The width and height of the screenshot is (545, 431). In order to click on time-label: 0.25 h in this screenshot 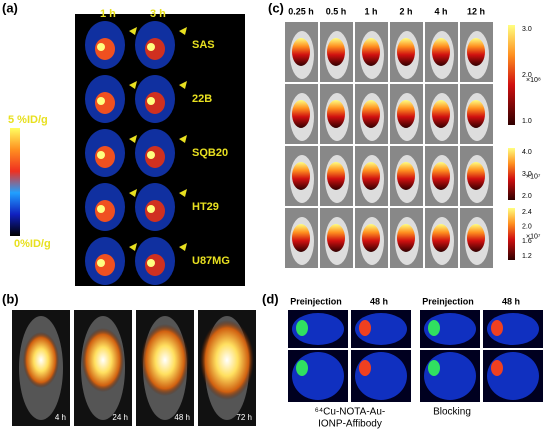, I will do `click(301, 11)`.